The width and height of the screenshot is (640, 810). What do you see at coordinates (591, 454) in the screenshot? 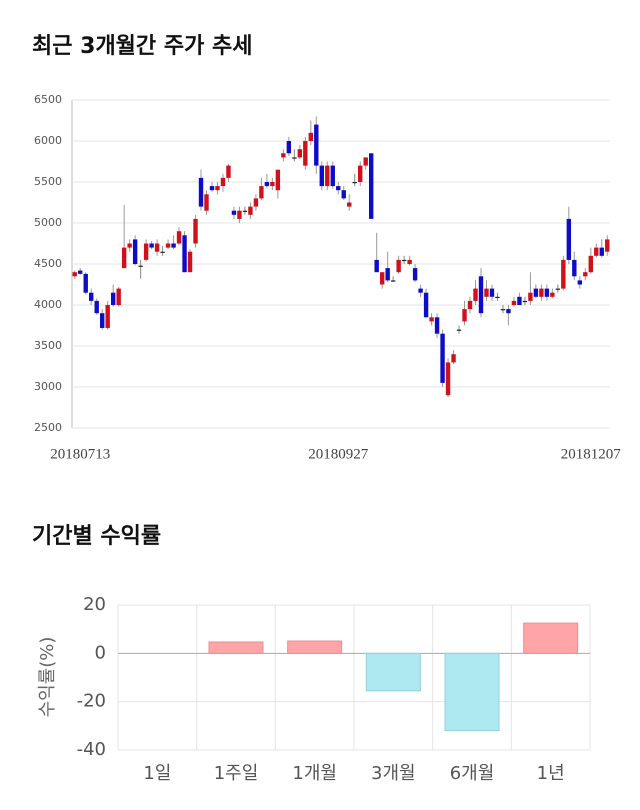
I see `x-tick-label: 20181207` at bounding box center [591, 454].